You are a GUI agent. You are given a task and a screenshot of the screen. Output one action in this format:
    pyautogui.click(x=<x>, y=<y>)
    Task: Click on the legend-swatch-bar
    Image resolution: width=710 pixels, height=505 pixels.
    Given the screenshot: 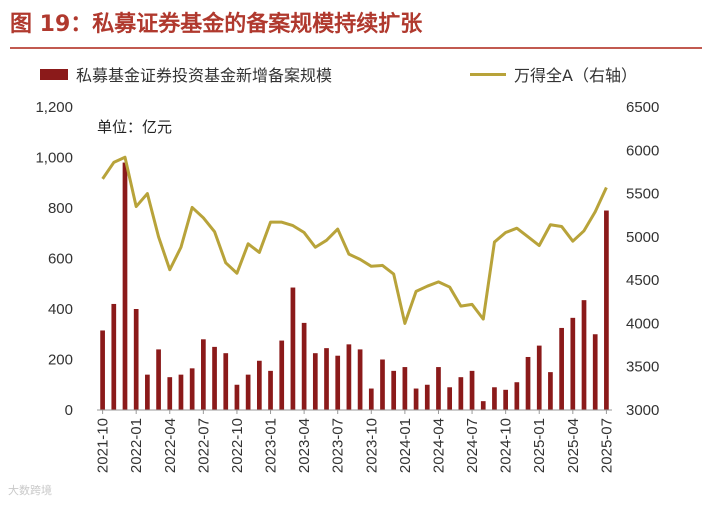 What is the action you would take?
    pyautogui.click(x=54, y=74)
    